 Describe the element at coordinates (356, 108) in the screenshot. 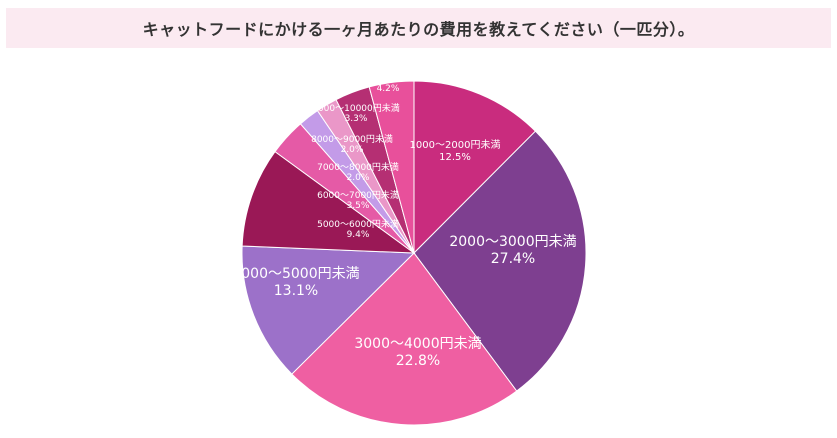

I see `slice-label: 9000〜10000円未満` at that location.